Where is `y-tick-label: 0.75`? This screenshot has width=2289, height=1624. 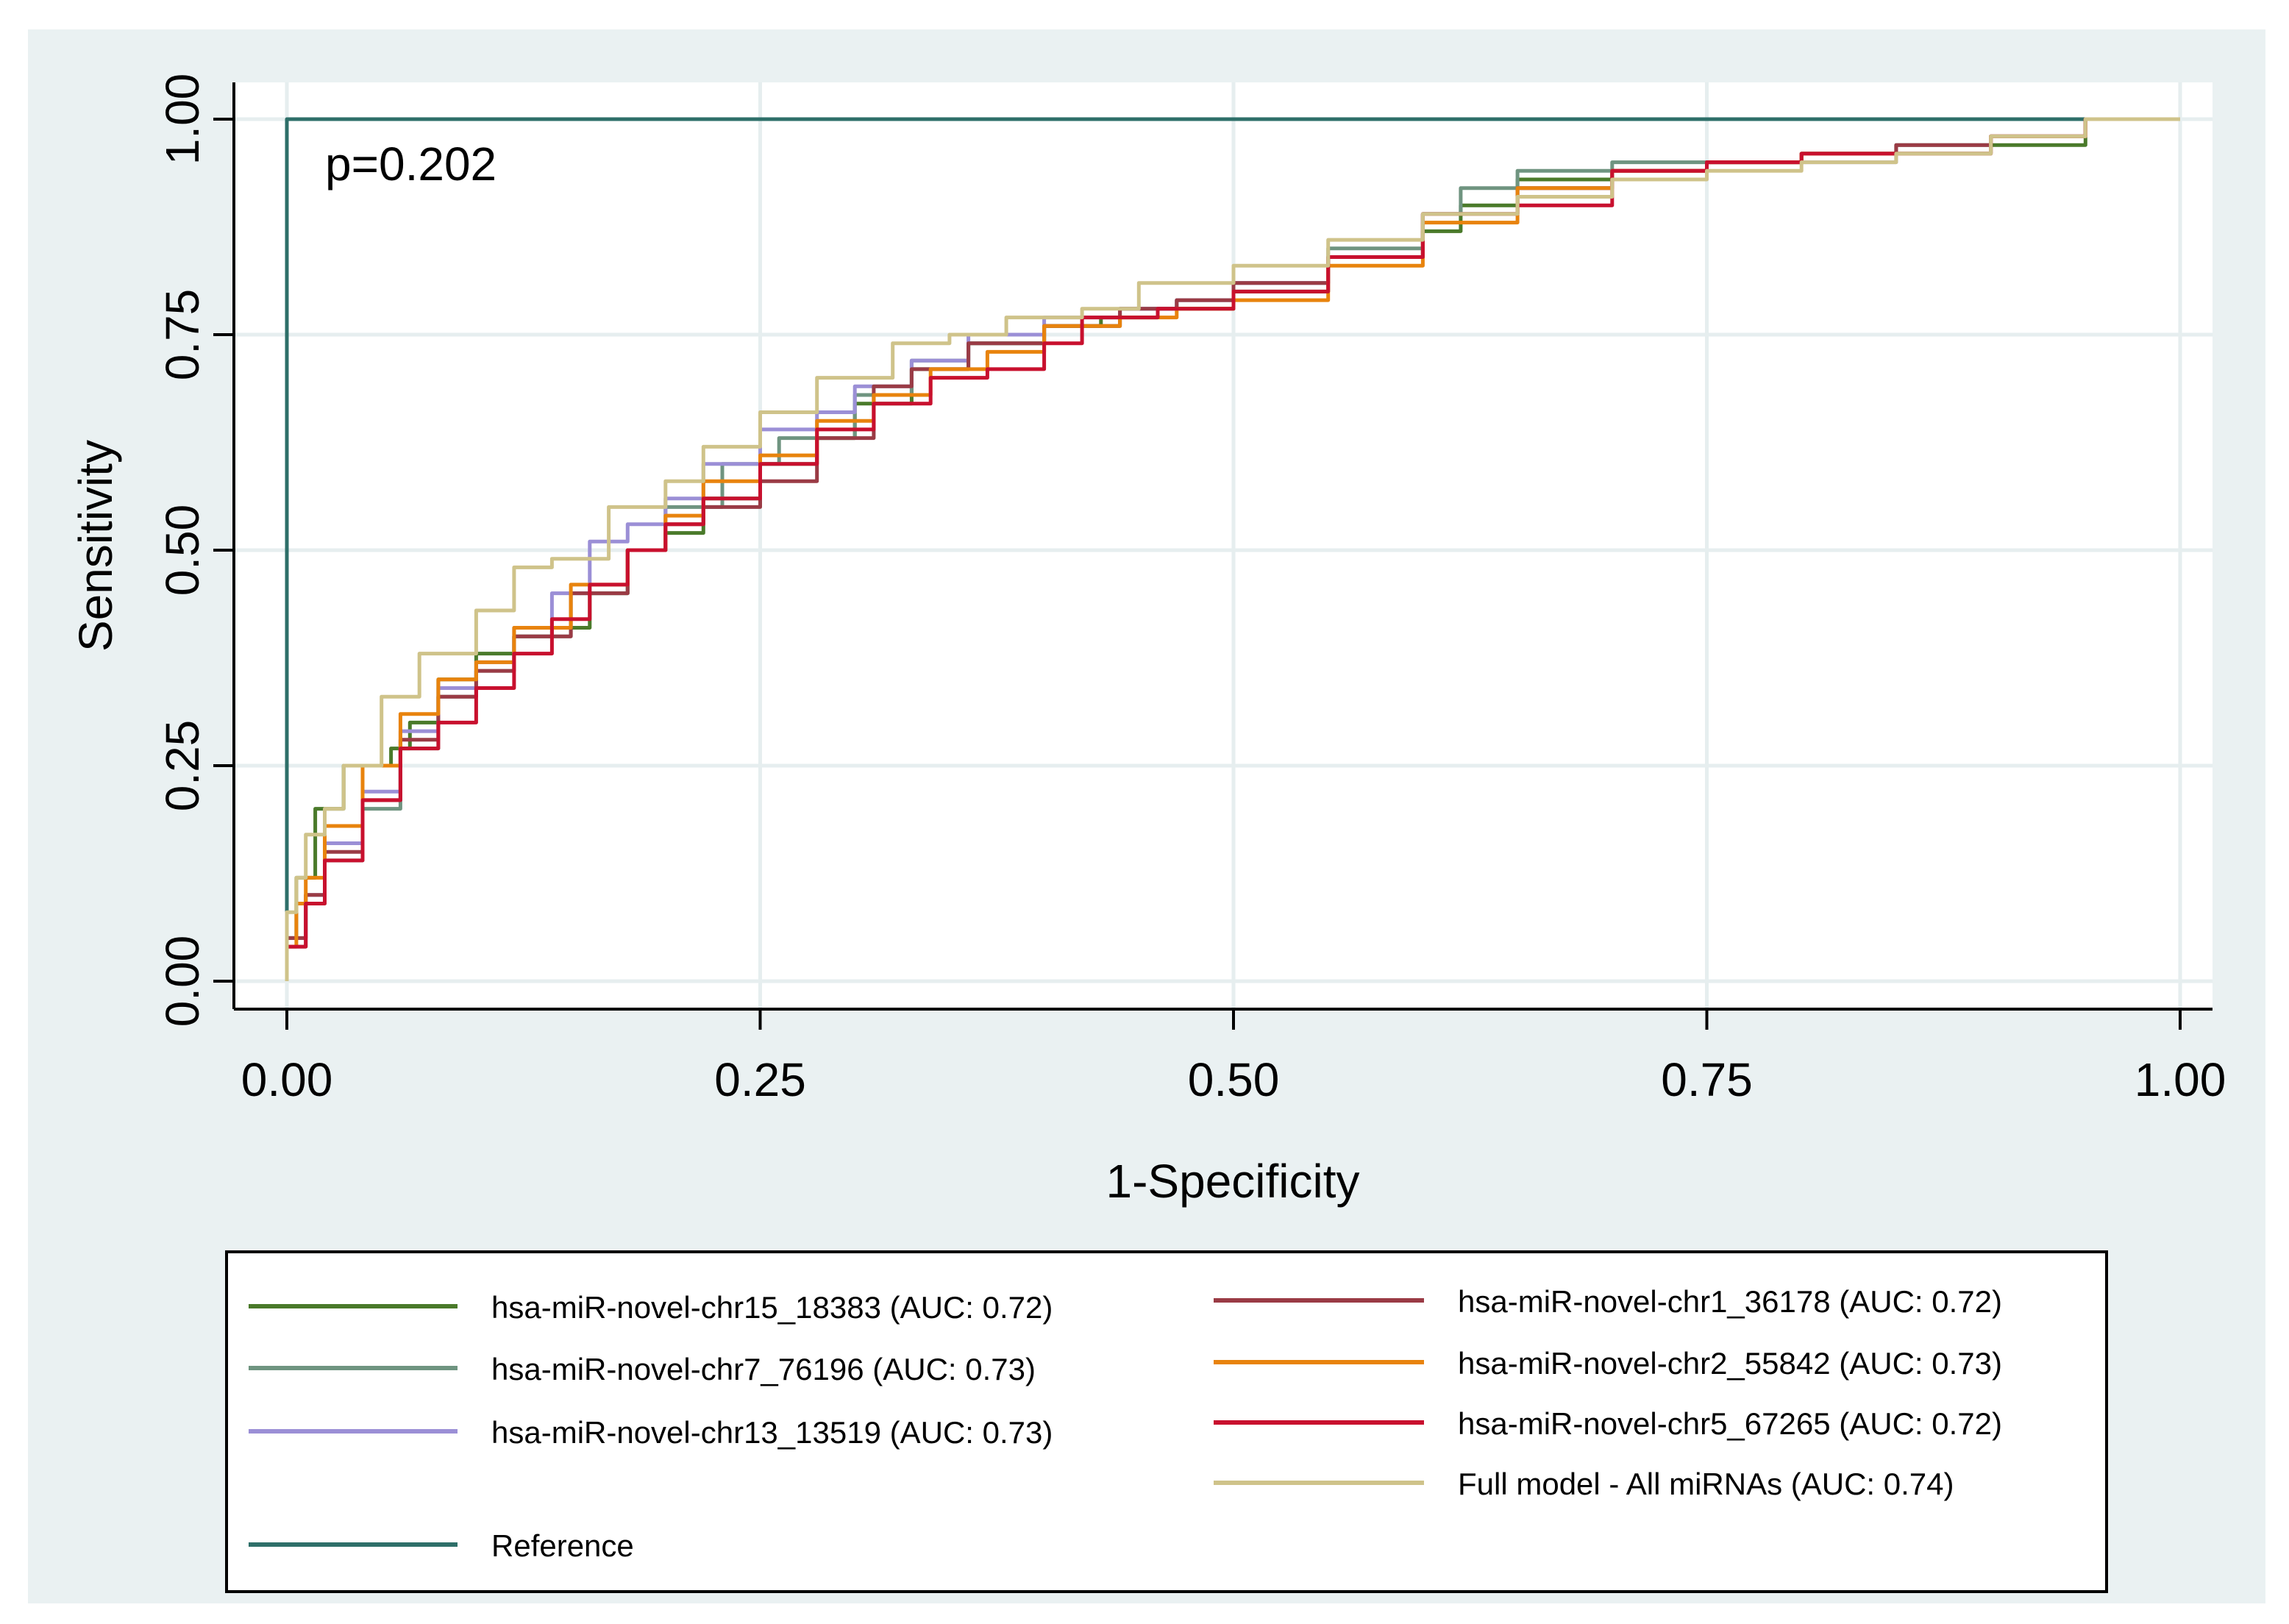 y-tick-label: 0.75 is located at coordinates (182, 335).